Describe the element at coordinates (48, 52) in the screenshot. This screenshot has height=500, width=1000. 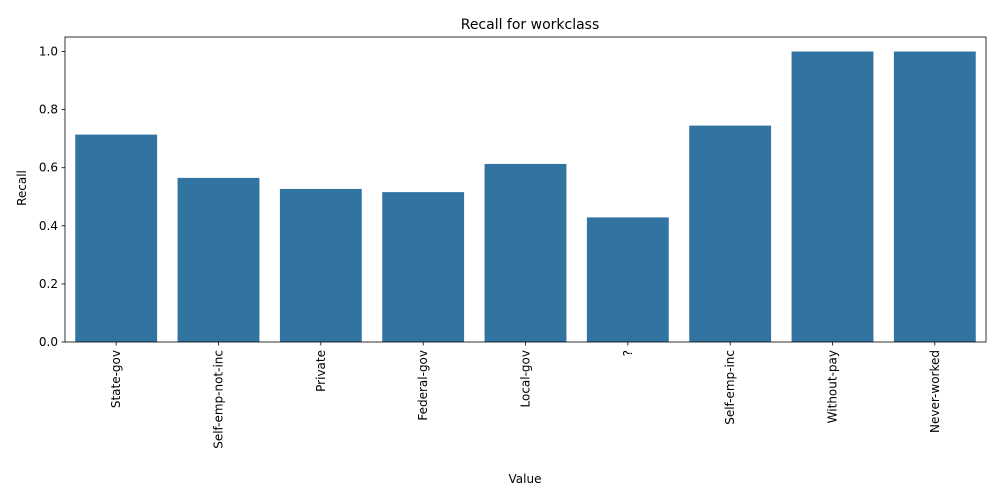
I see `y-tick-label: 1.0` at that location.